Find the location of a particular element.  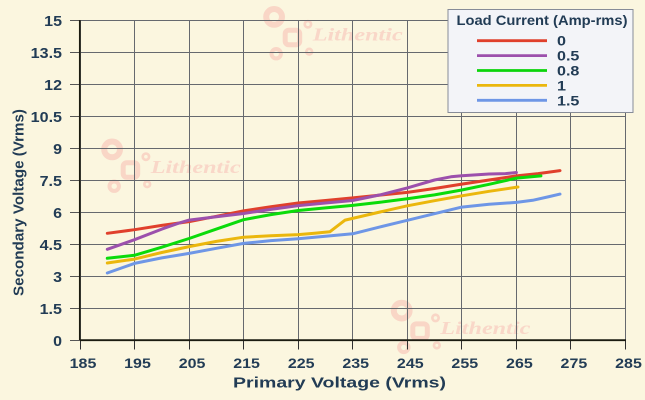

svg-text: 10.5 is located at coordinates (46, 118).